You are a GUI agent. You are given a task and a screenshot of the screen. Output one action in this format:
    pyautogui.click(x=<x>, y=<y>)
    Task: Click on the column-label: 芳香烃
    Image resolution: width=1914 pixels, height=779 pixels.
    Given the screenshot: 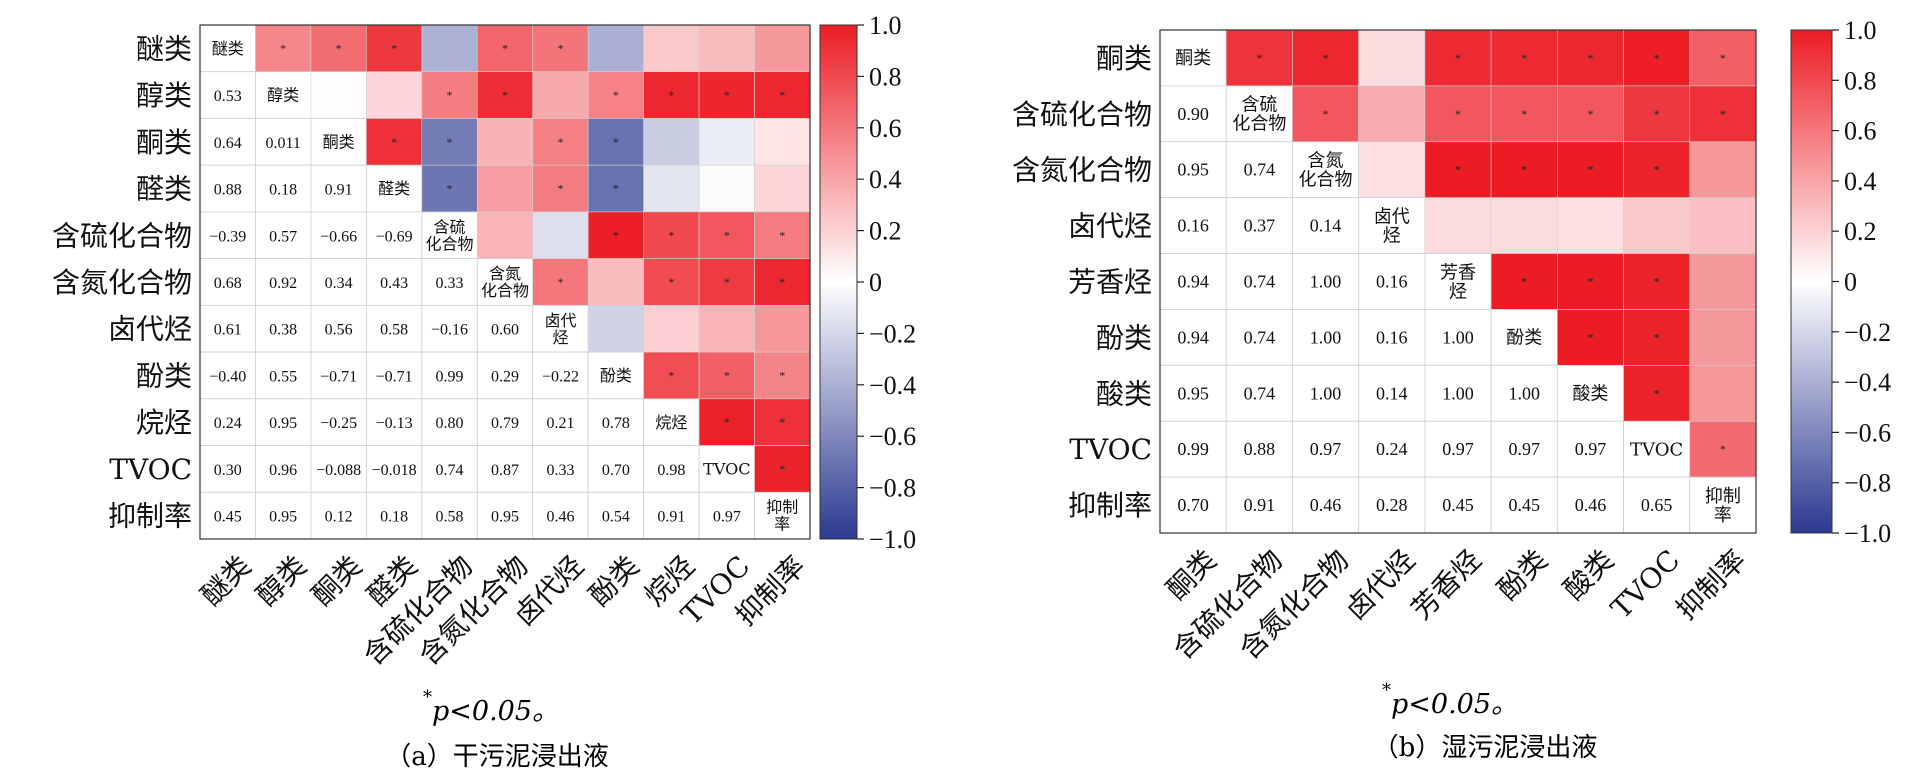 What is the action you would take?
    pyautogui.click(x=1446, y=584)
    